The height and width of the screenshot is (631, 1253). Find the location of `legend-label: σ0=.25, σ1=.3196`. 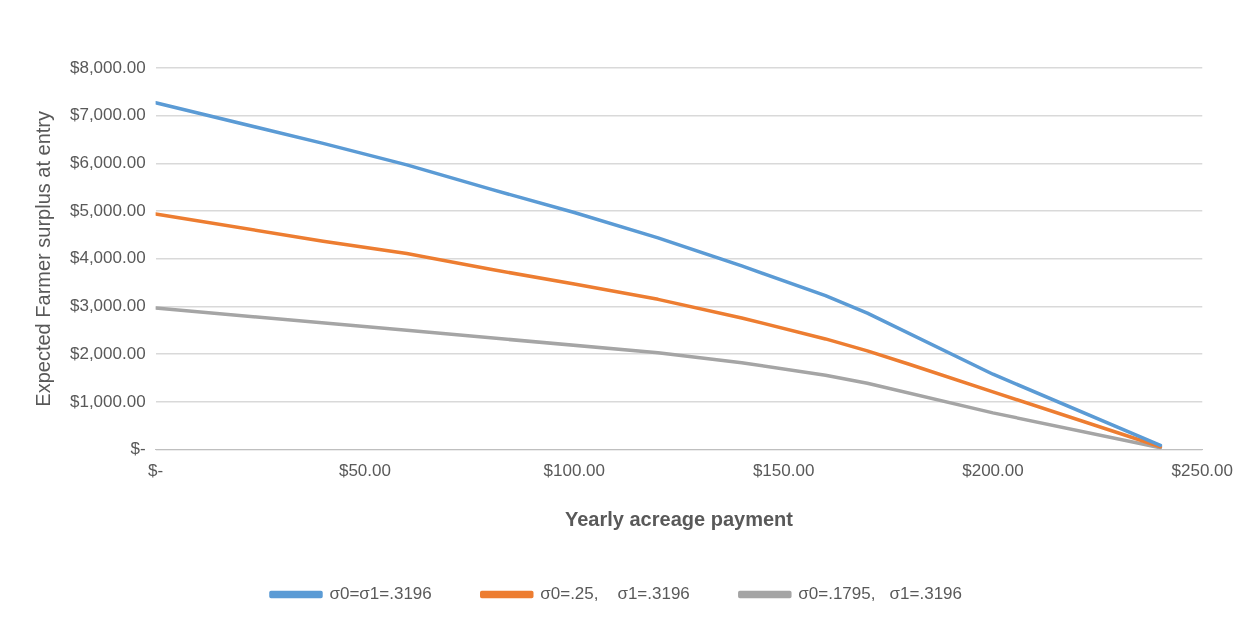

legend-label: σ0=.25, σ1=.3196 is located at coordinates (615, 594).